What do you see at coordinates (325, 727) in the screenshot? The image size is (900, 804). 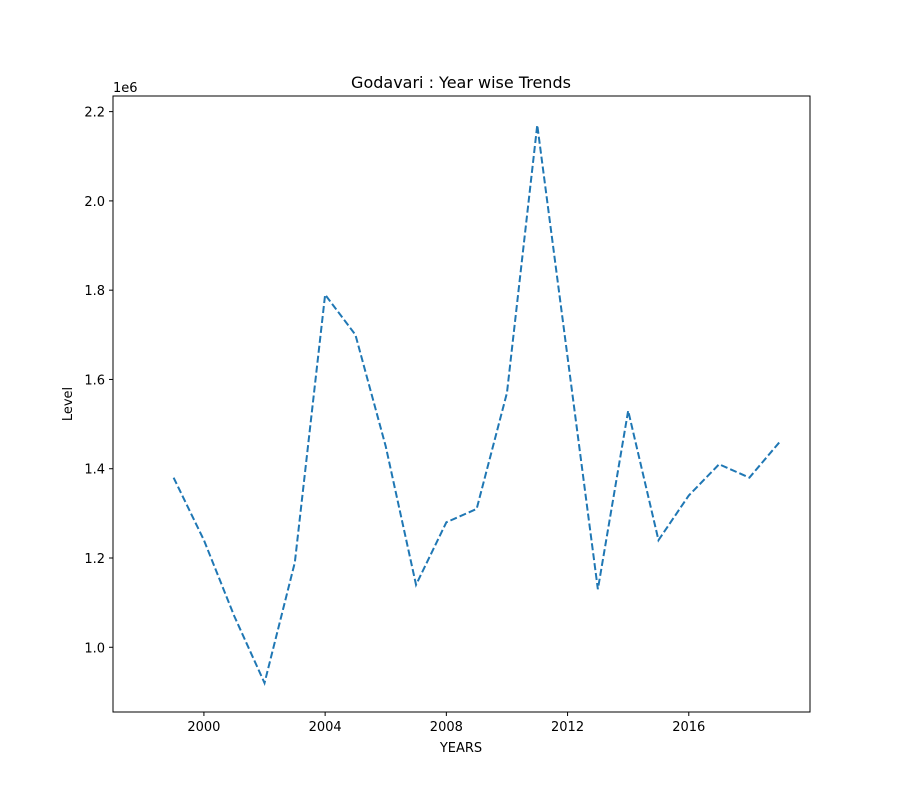 I see `x-tick-label: 2004` at bounding box center [325, 727].